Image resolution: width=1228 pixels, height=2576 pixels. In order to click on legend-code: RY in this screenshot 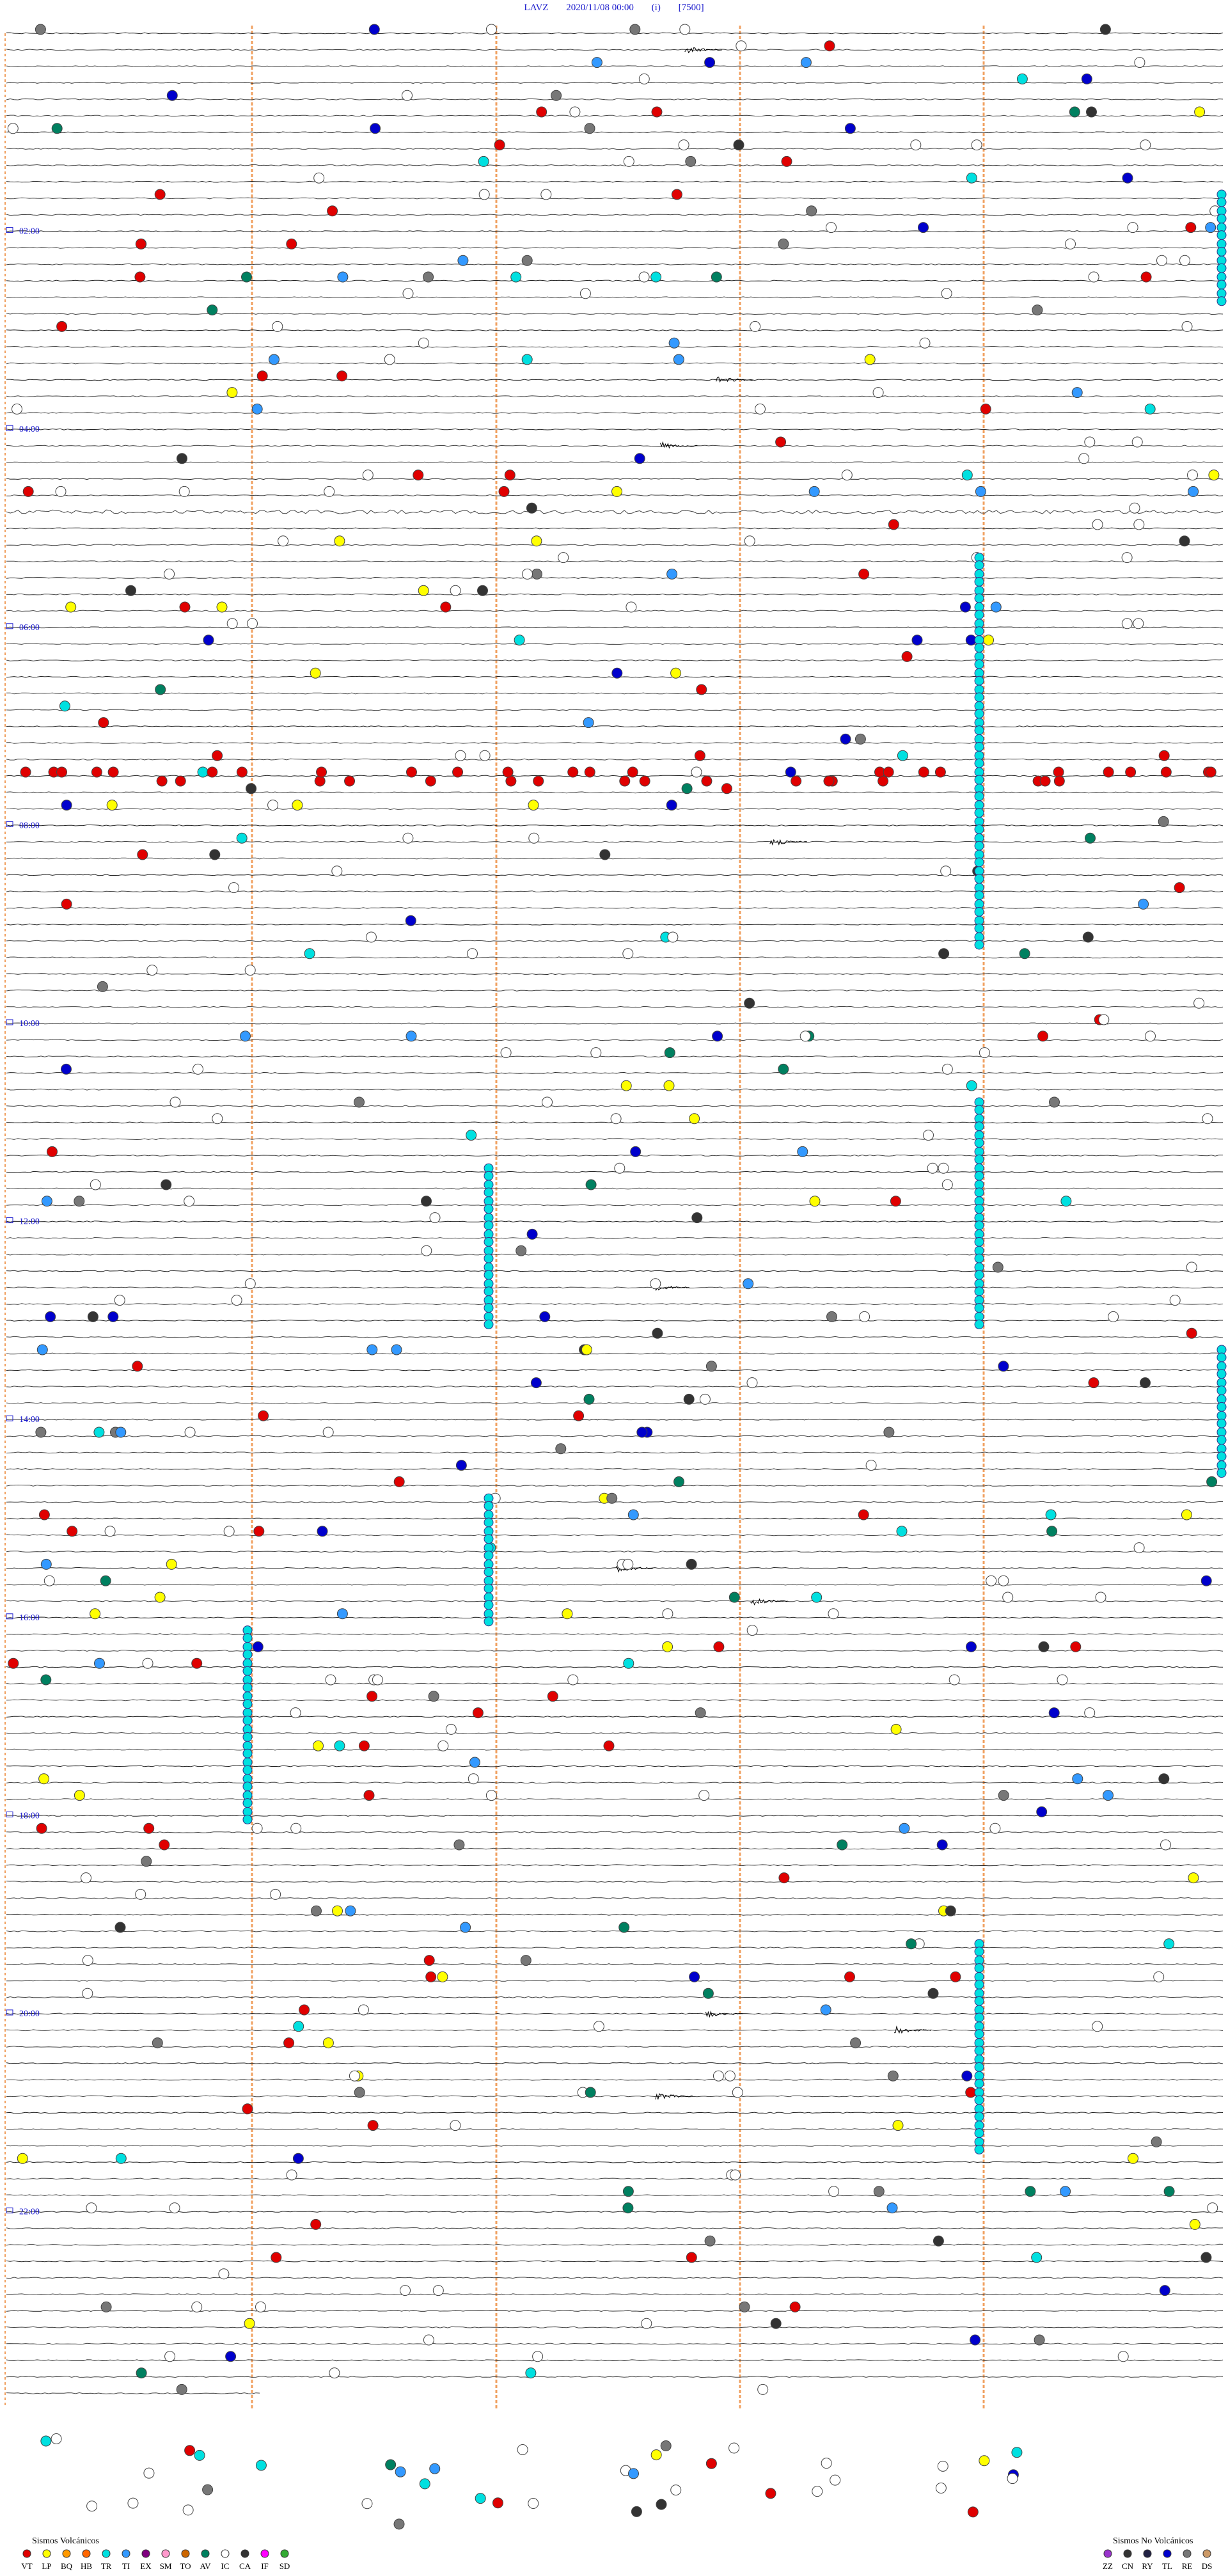, I will do `click(1147, 2566)`.